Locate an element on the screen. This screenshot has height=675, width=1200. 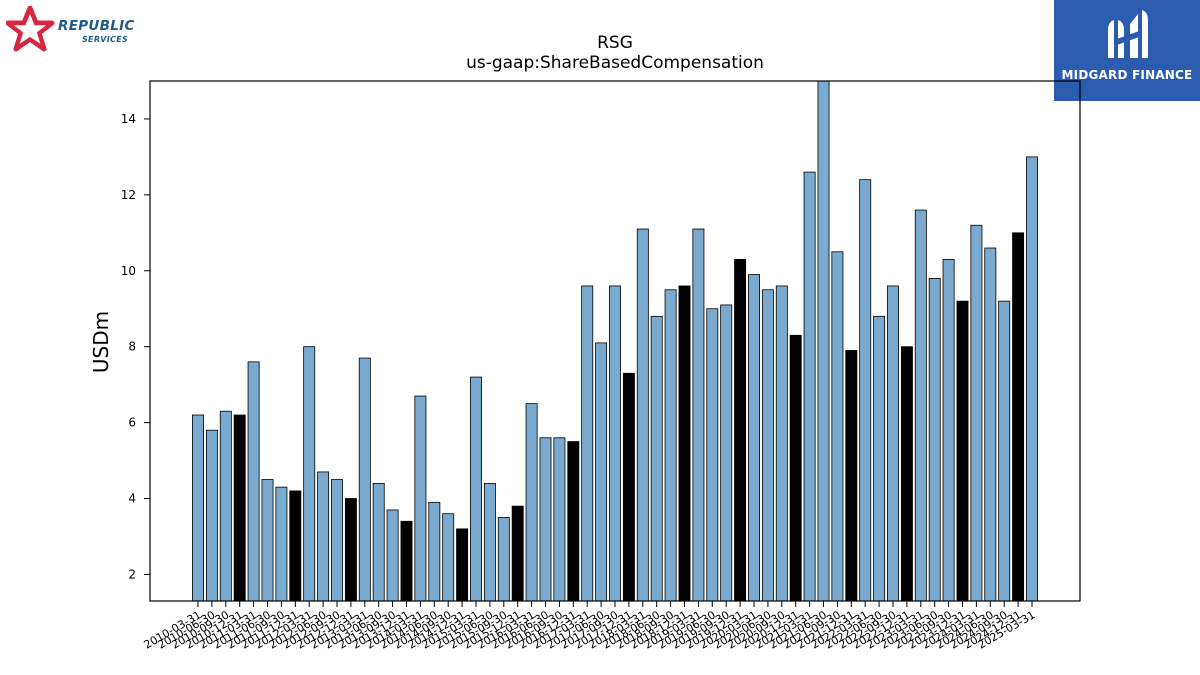
y-tick-label: 10 is located at coordinates (128, 271).